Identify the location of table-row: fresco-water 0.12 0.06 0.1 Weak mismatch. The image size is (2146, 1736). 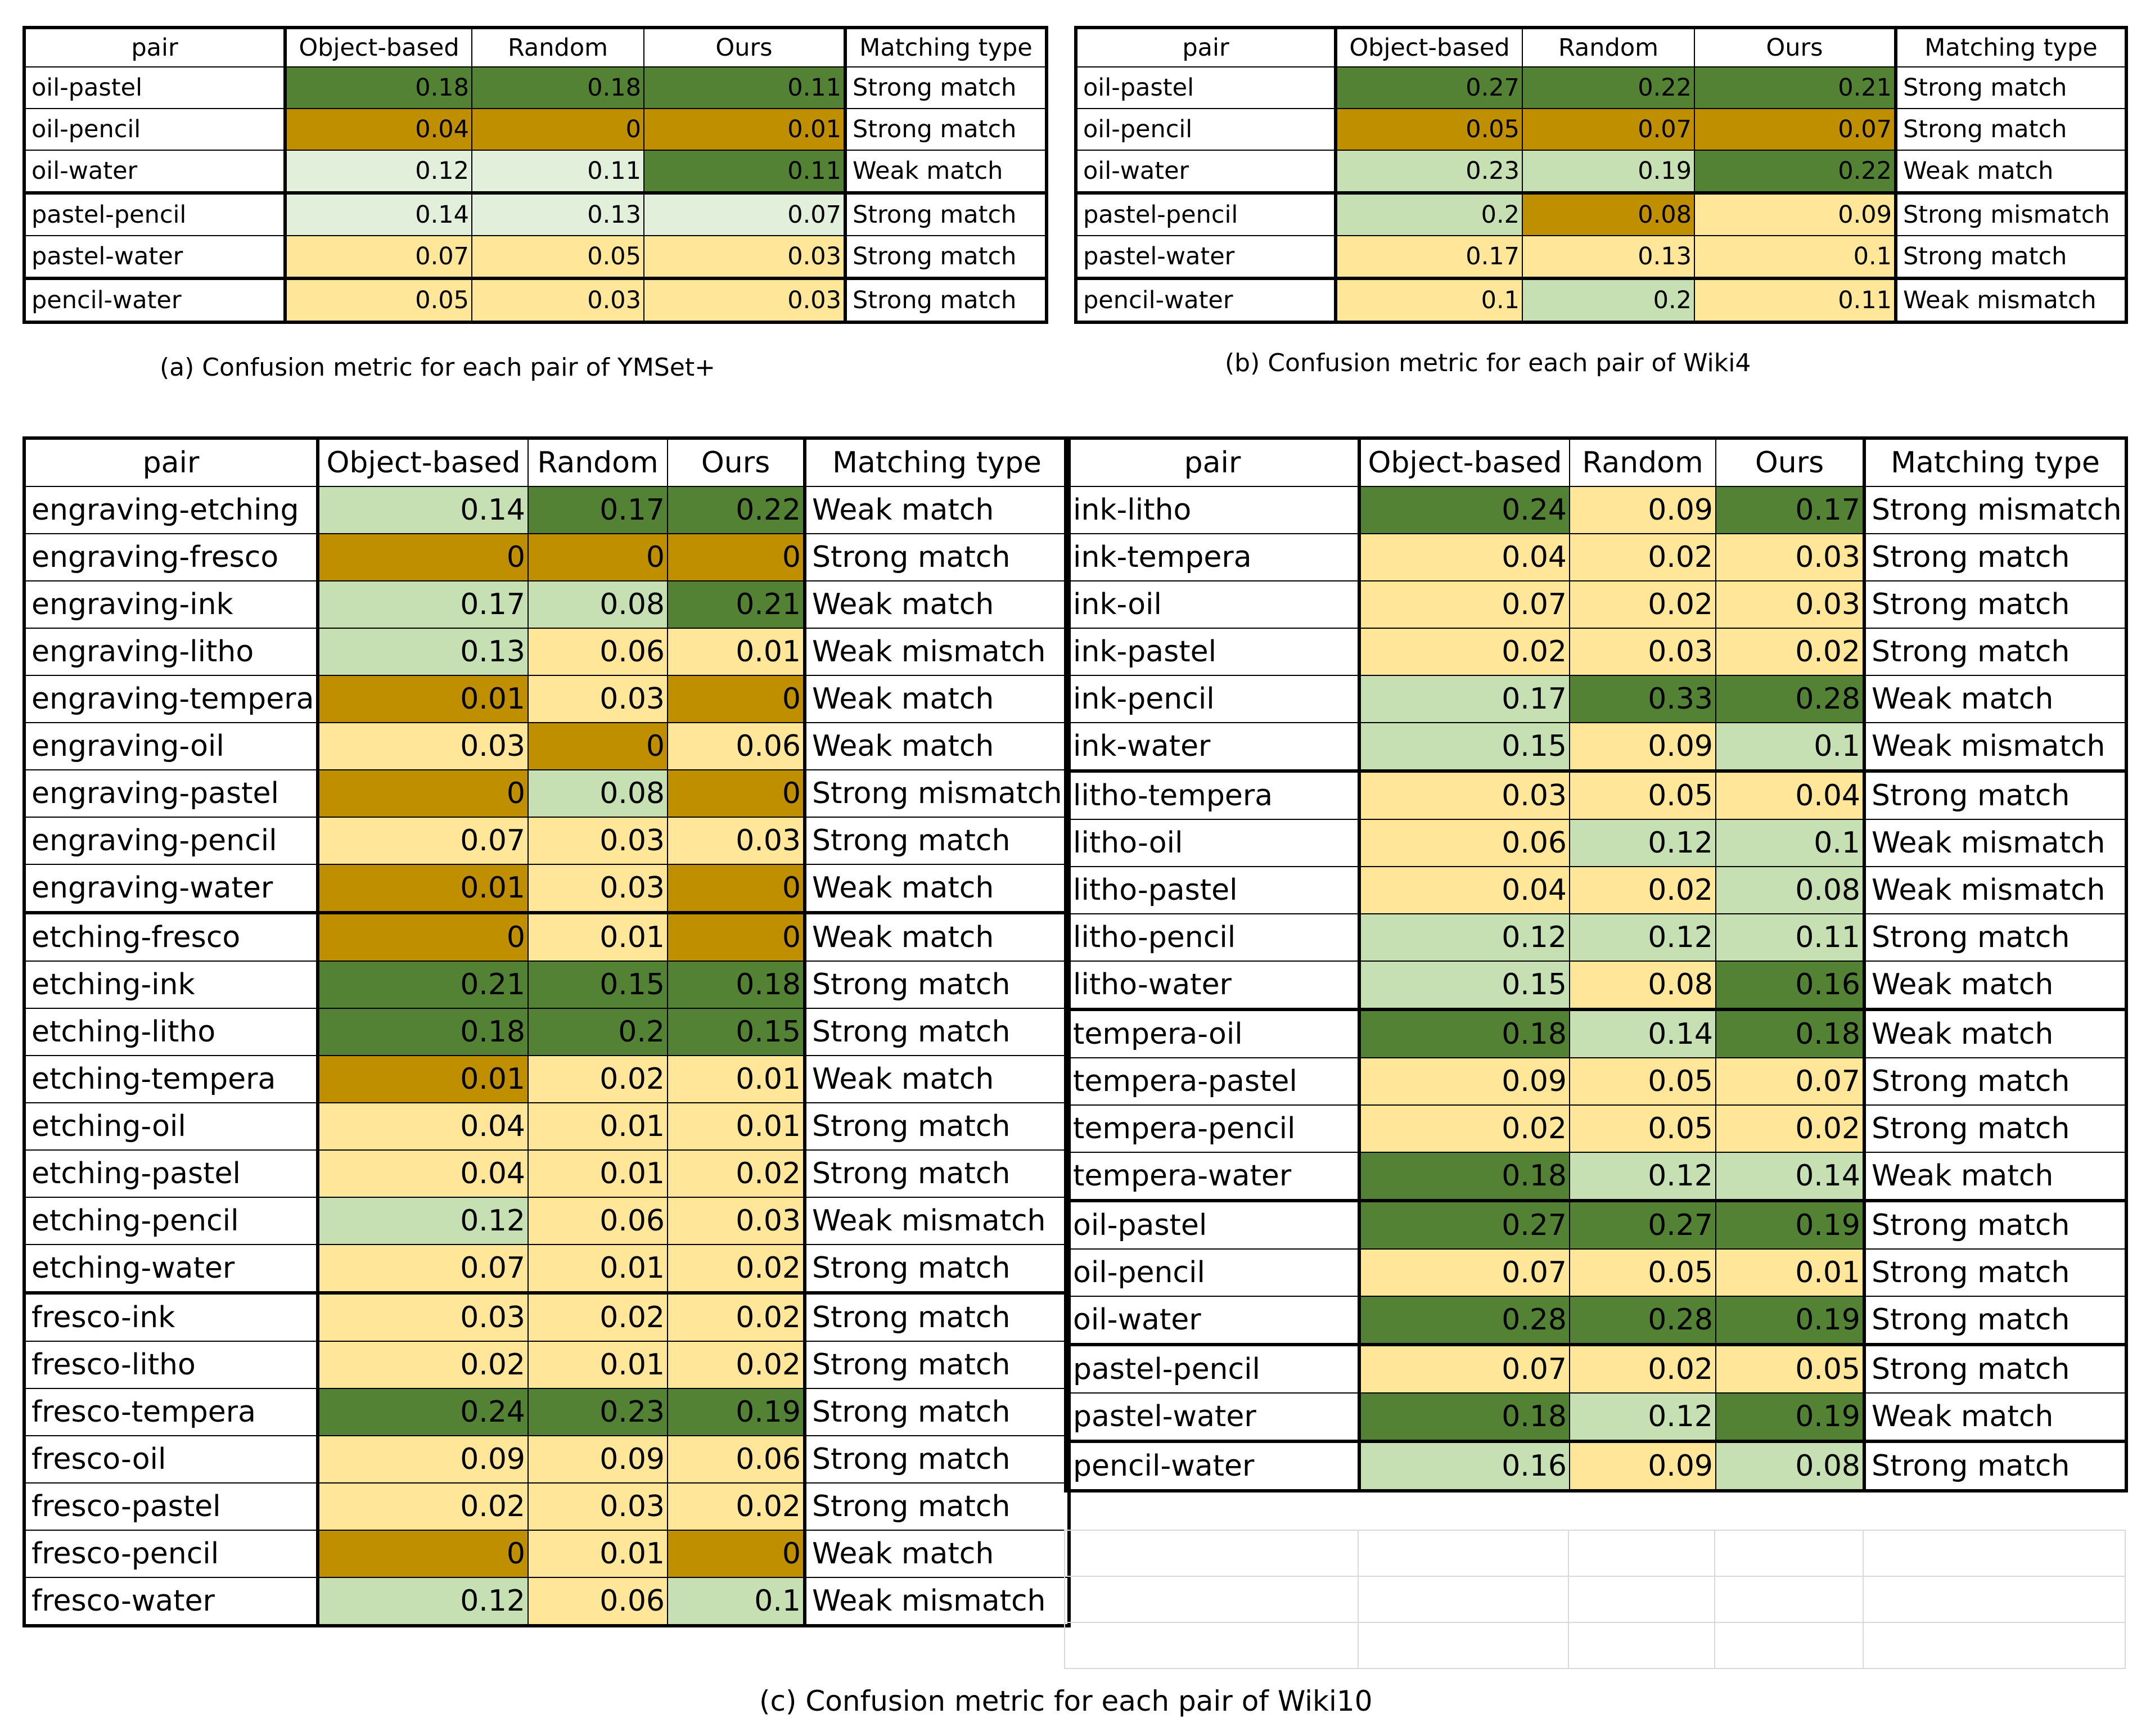
(547, 1601).